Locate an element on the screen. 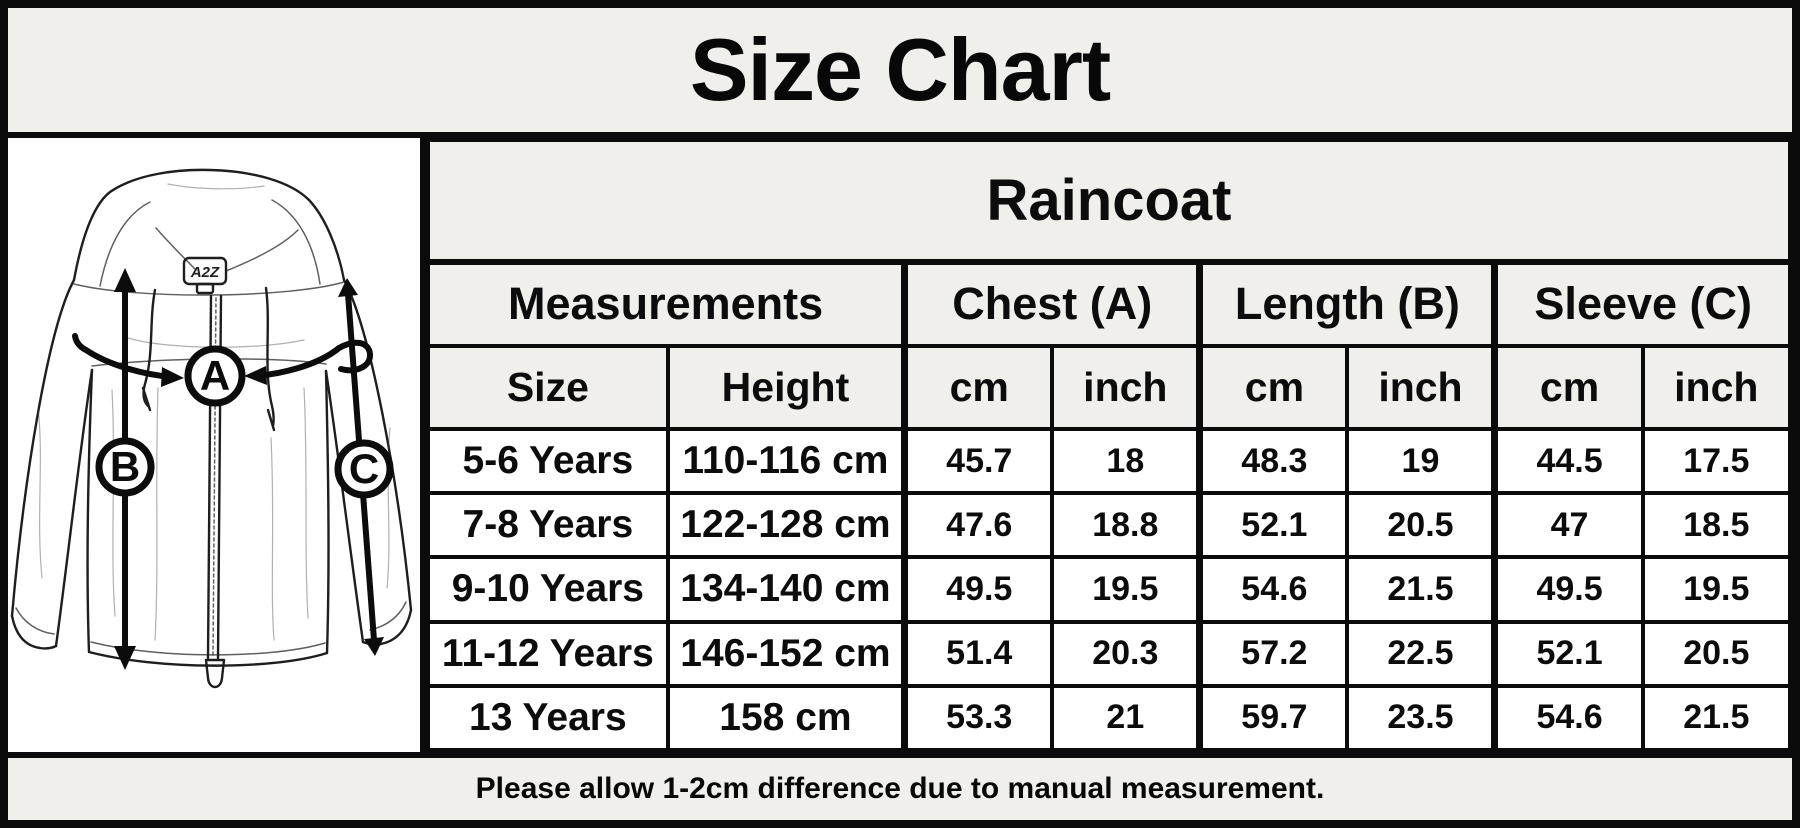 This screenshot has height=828, width=1800. brand-label: A2Z is located at coordinates (205, 272).